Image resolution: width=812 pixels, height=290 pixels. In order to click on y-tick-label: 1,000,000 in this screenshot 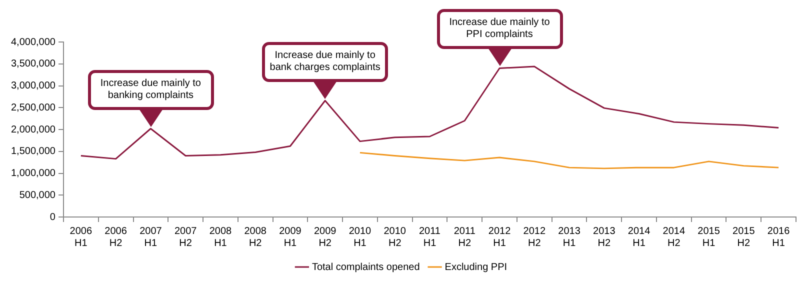, I will do `click(33, 173)`.